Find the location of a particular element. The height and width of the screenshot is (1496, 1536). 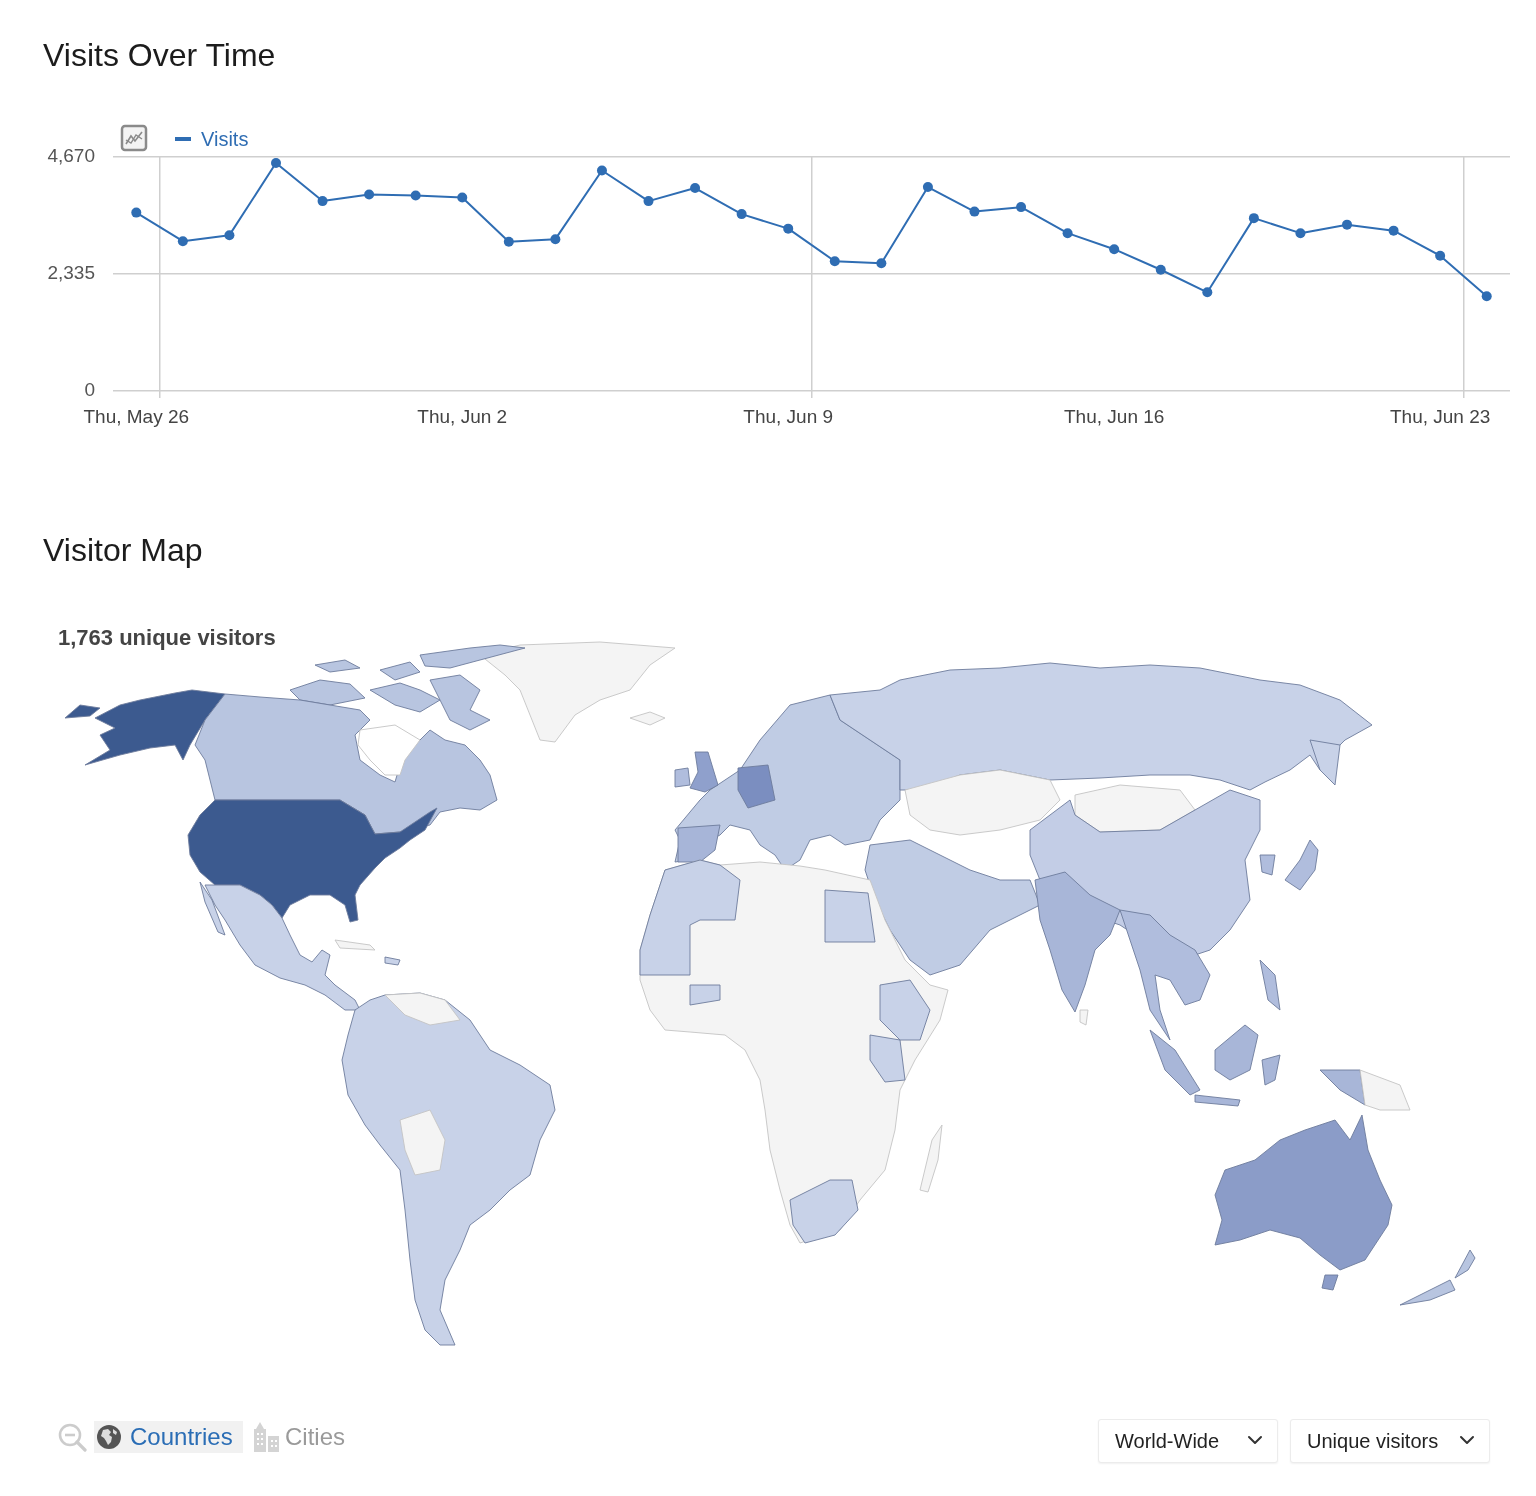

text: Cities is located at coordinates (315, 1437).